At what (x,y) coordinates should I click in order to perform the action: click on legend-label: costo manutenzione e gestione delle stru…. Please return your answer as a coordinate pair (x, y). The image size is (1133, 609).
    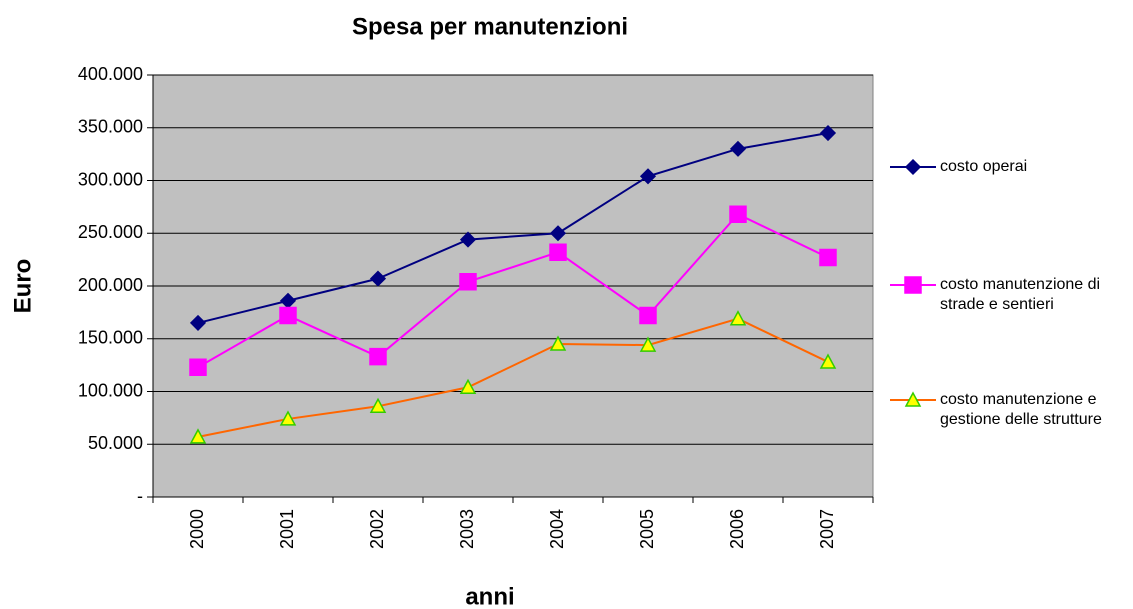
    Looking at the image, I should click on (1021, 409).